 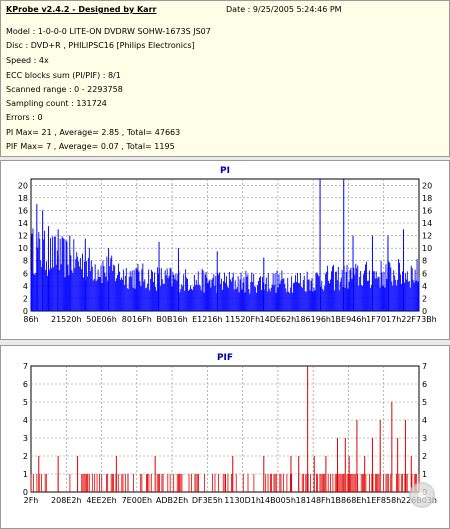 I want to click on y-tick-label-right: 14, so click(x=427, y=223).